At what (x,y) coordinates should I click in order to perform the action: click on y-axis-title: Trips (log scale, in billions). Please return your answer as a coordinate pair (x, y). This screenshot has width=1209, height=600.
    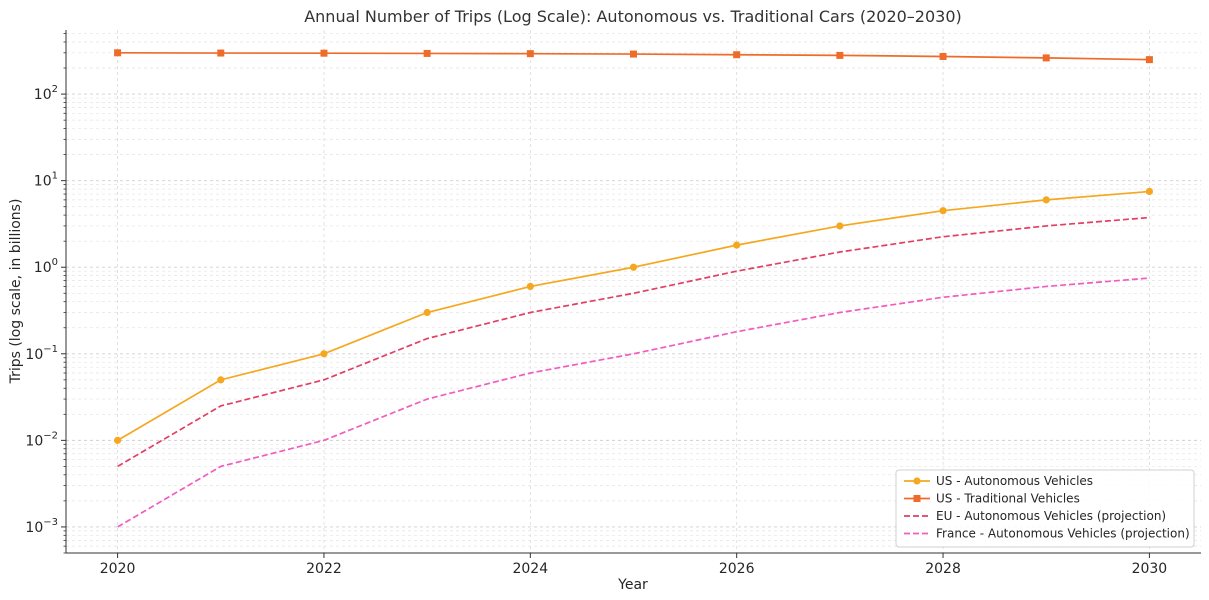
    Looking at the image, I should click on (16, 292).